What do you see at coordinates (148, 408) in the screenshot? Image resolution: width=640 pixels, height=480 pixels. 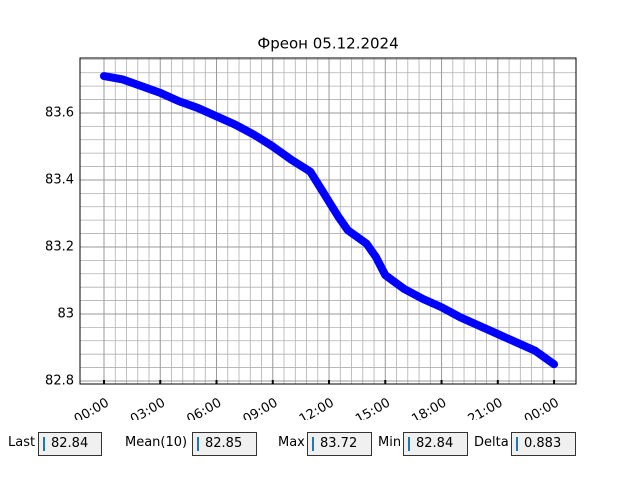 I see `x-tick-label: 03:00` at bounding box center [148, 408].